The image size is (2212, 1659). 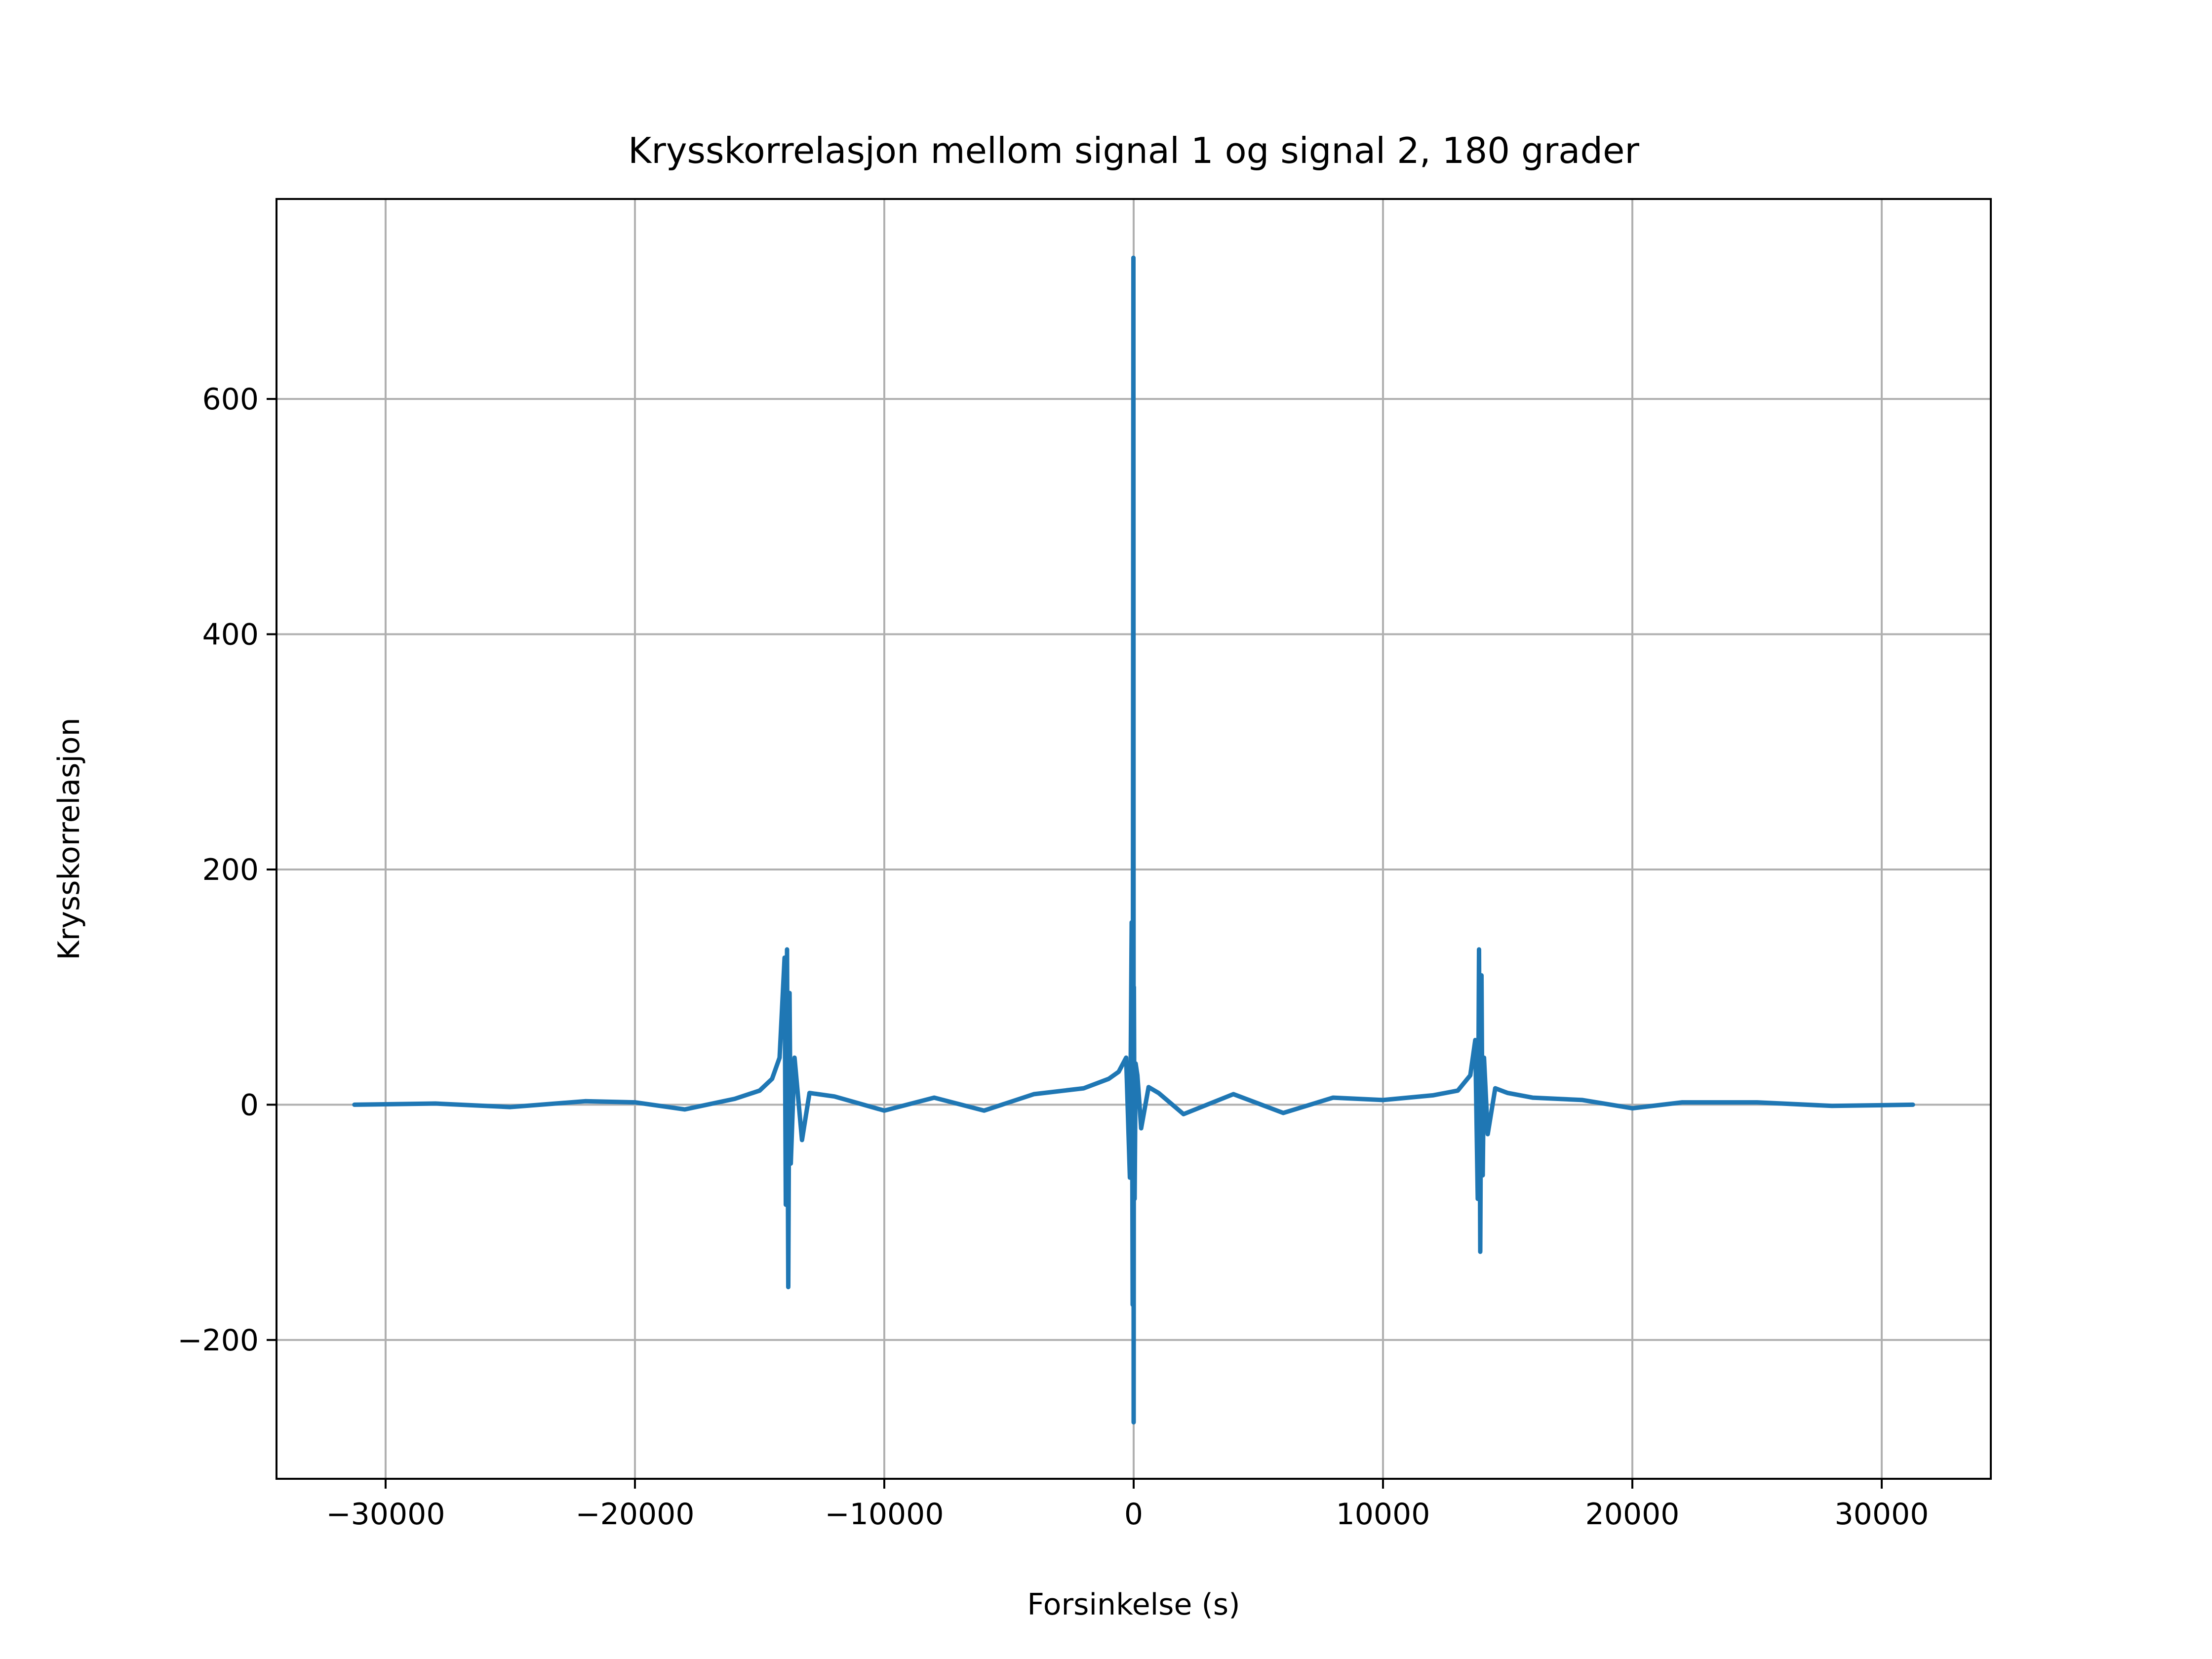 I want to click on y-tick-label: 0, so click(x=250, y=1105).